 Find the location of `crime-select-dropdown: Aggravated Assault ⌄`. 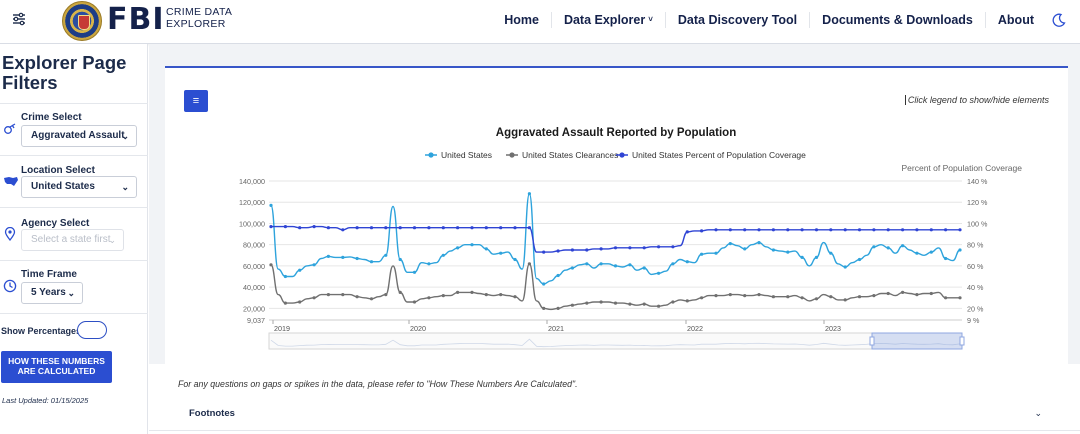

crime-select-dropdown: Aggravated Assault ⌄ is located at coordinates (79, 136).